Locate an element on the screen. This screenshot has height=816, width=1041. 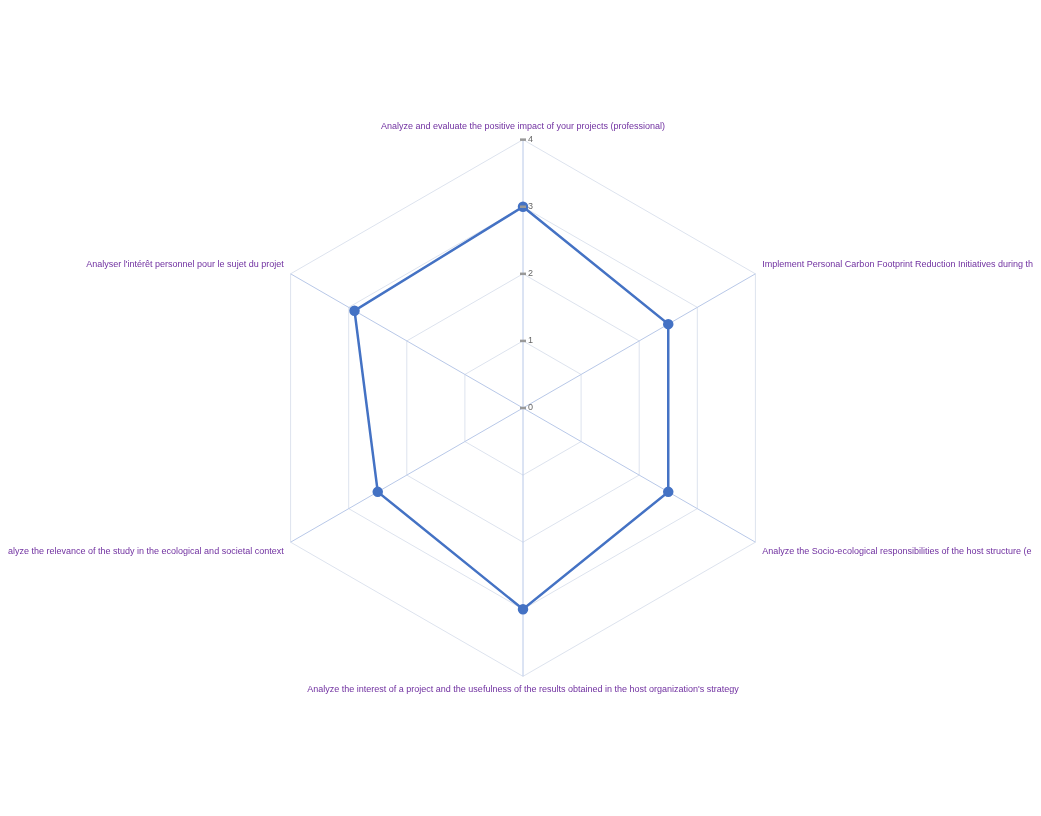
y-tick-label: 3 is located at coordinates (531, 206).